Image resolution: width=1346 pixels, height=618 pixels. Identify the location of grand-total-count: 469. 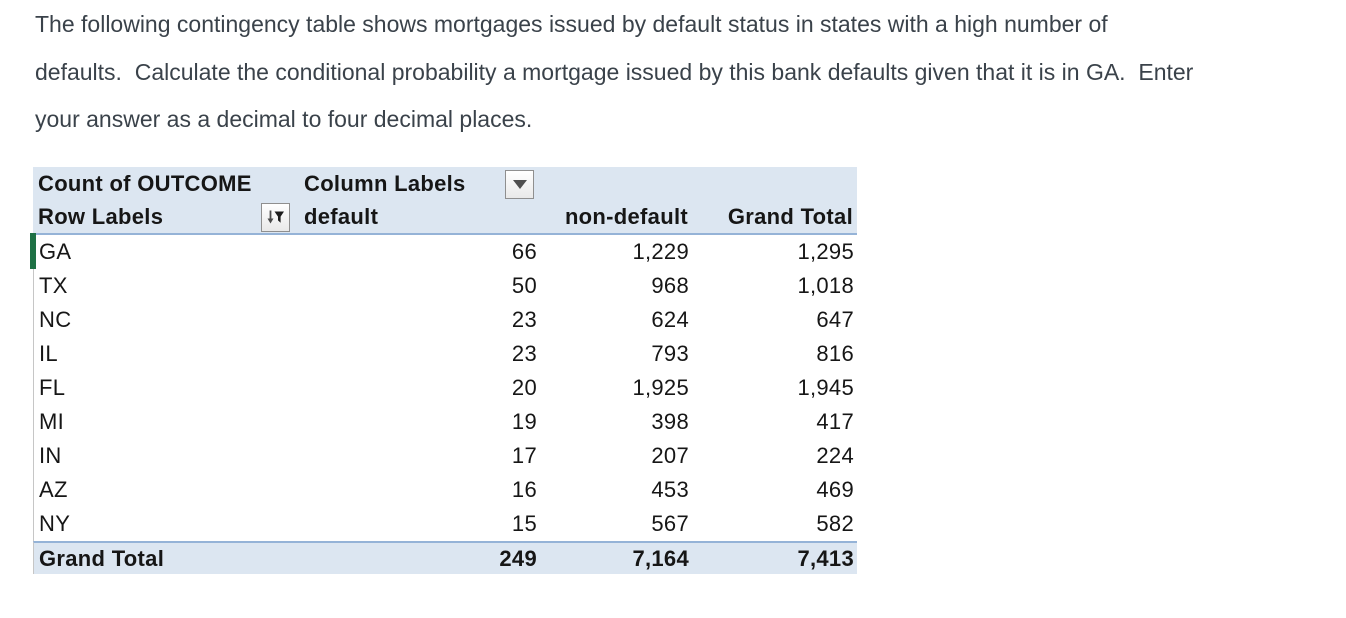
(835, 489).